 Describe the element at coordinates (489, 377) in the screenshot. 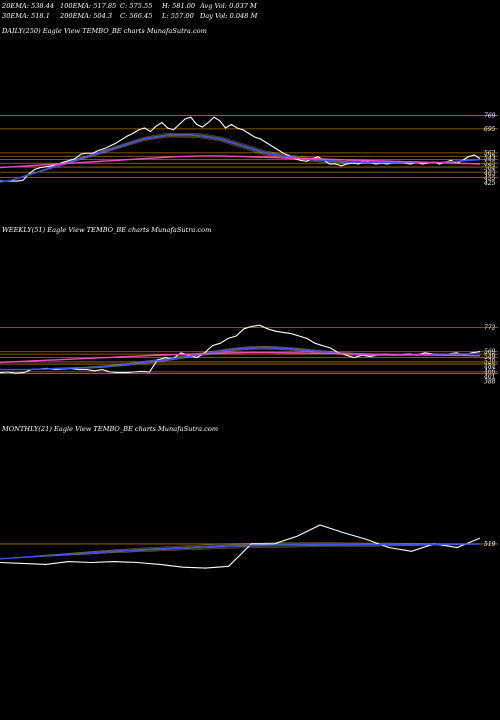

I see `weekly-level-label-401: 401` at that location.